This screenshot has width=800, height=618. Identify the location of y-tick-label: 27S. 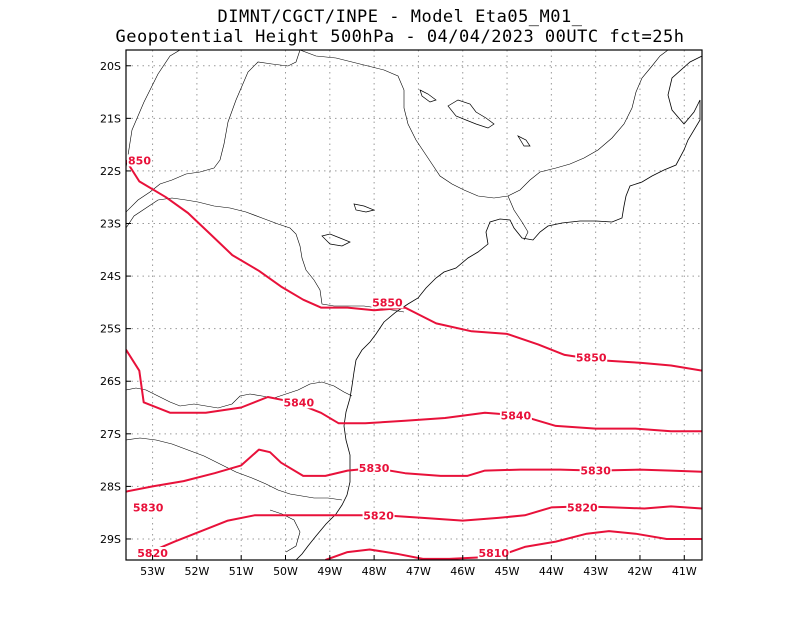
(110, 434).